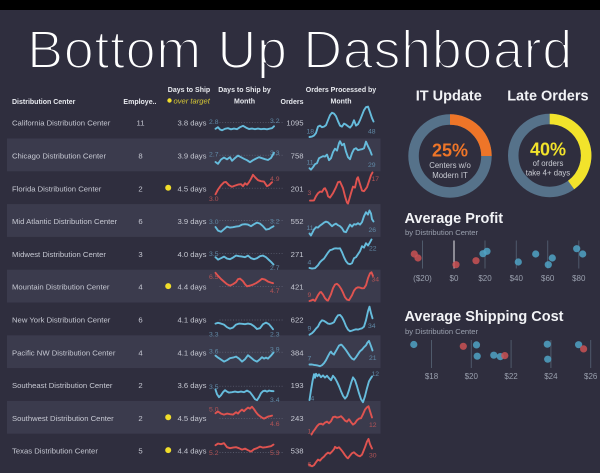 Image resolution: width=600 pixels, height=473 pixels. I want to click on svg-text: Average Profit, so click(454, 219).